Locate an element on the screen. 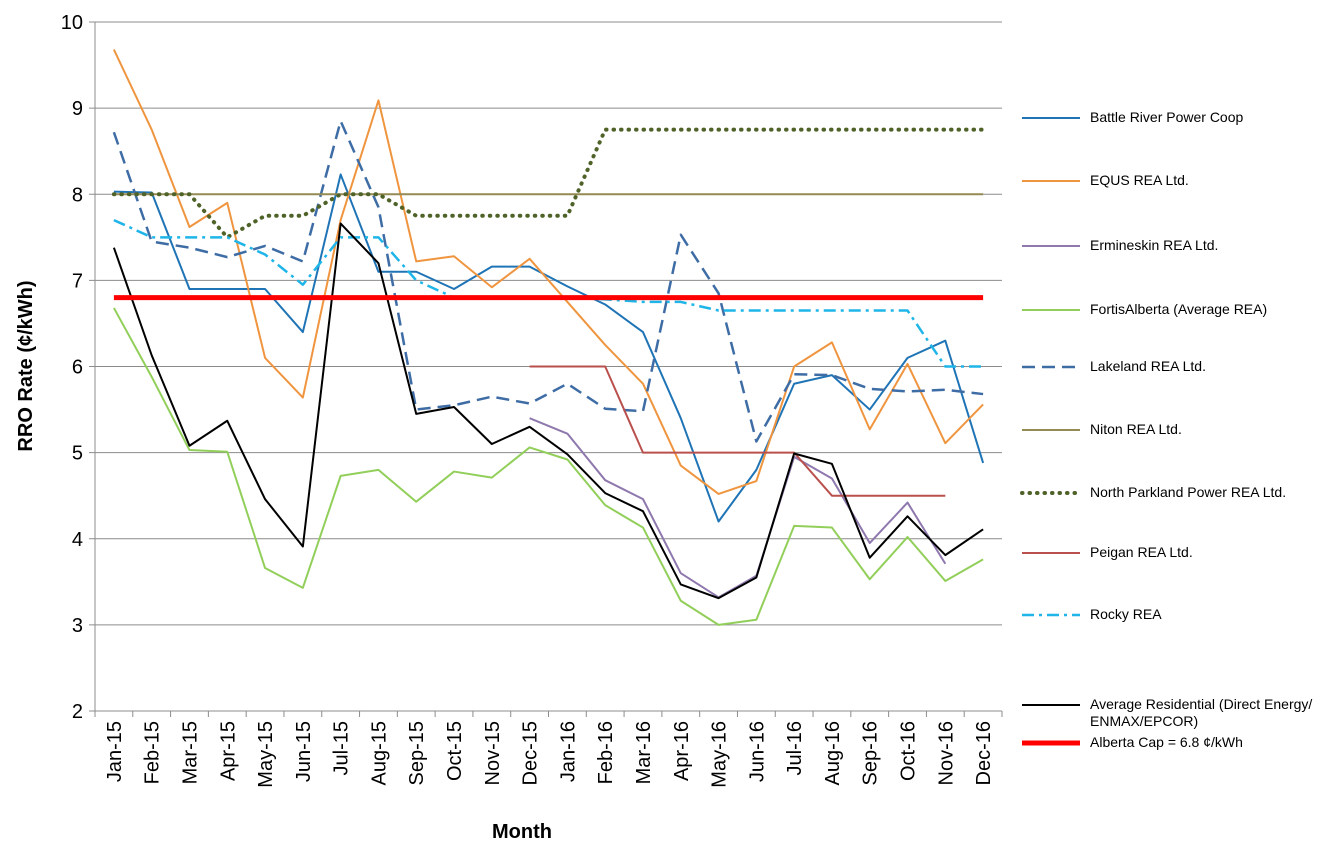 This screenshot has height=852, width=1336. x-tick-label: Jun-16 is located at coordinates (757, 751).